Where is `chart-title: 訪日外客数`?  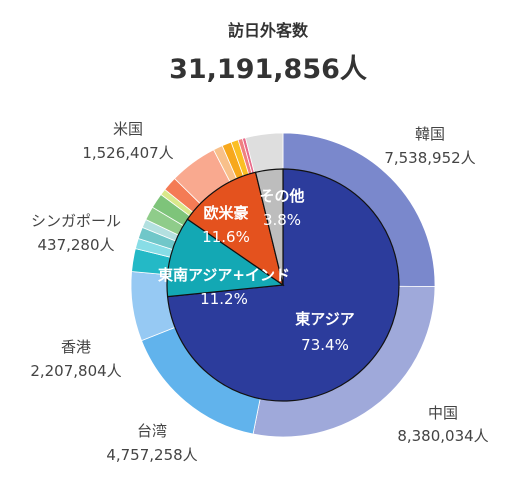
chart-title: 訪日外客数 is located at coordinates (268, 30).